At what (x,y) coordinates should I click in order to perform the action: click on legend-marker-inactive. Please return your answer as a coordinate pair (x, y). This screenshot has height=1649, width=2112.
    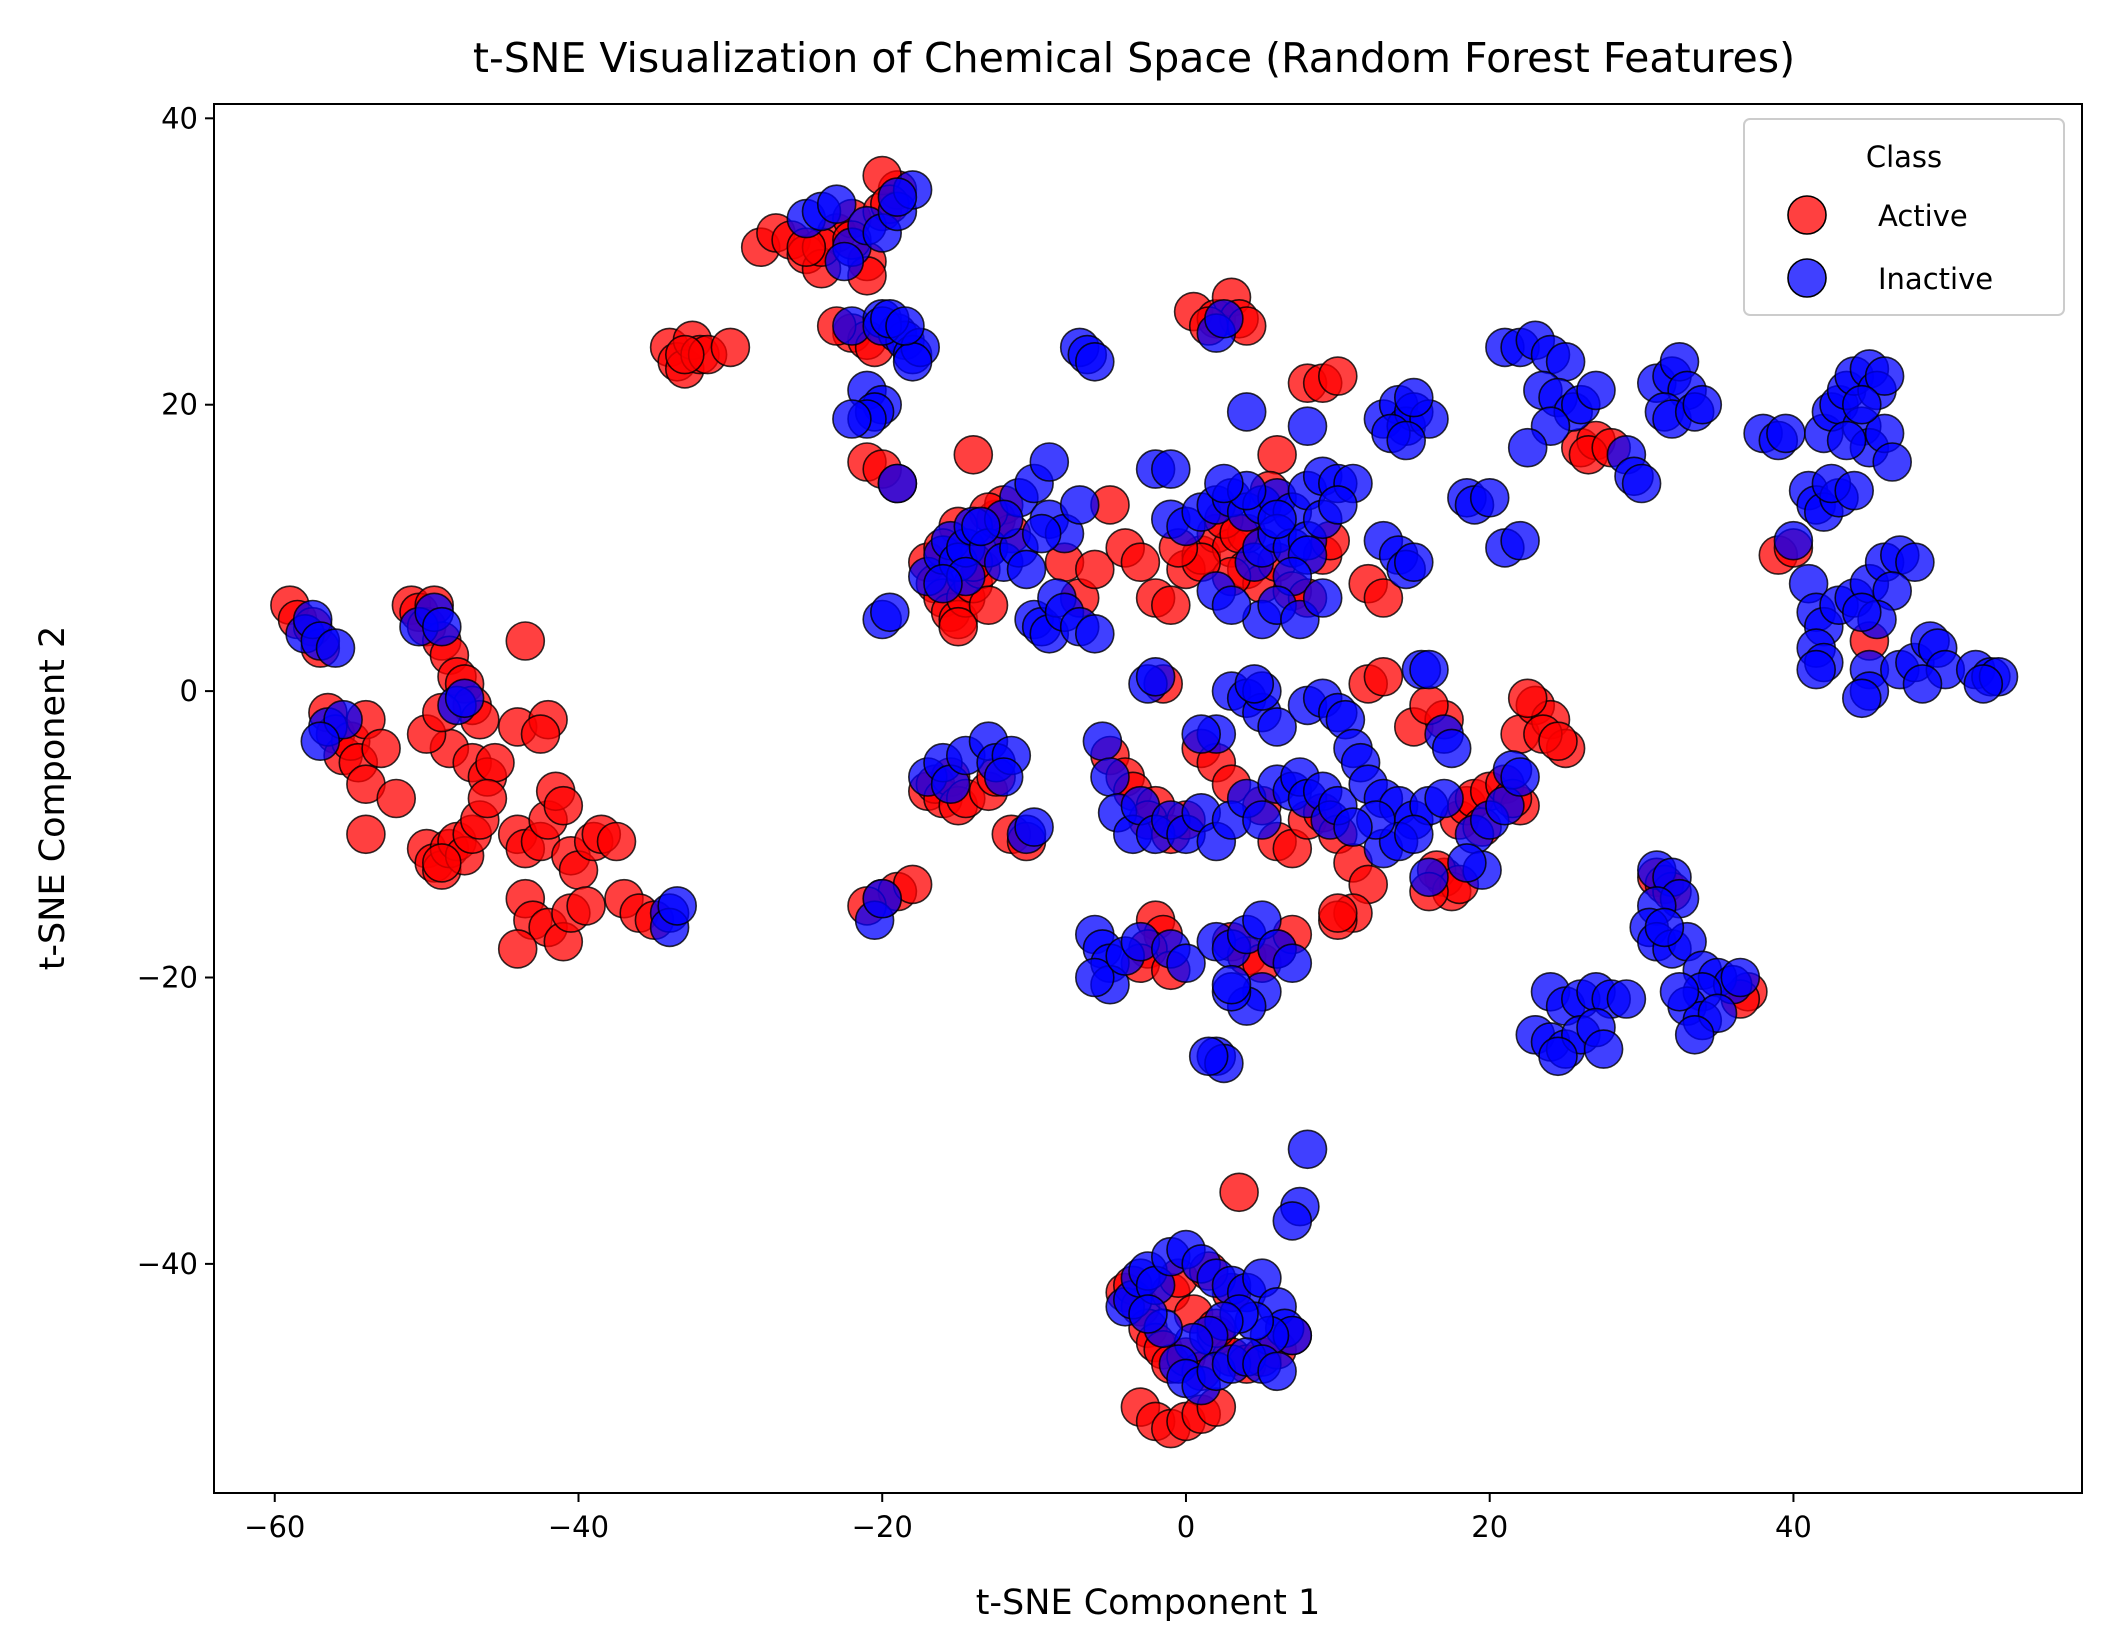
    Looking at the image, I should click on (1807, 278).